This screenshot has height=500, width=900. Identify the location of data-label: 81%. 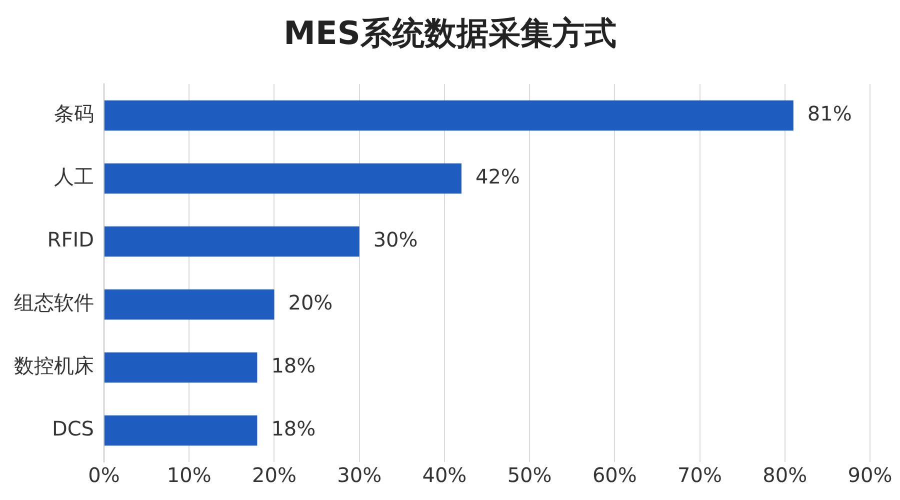
(829, 114).